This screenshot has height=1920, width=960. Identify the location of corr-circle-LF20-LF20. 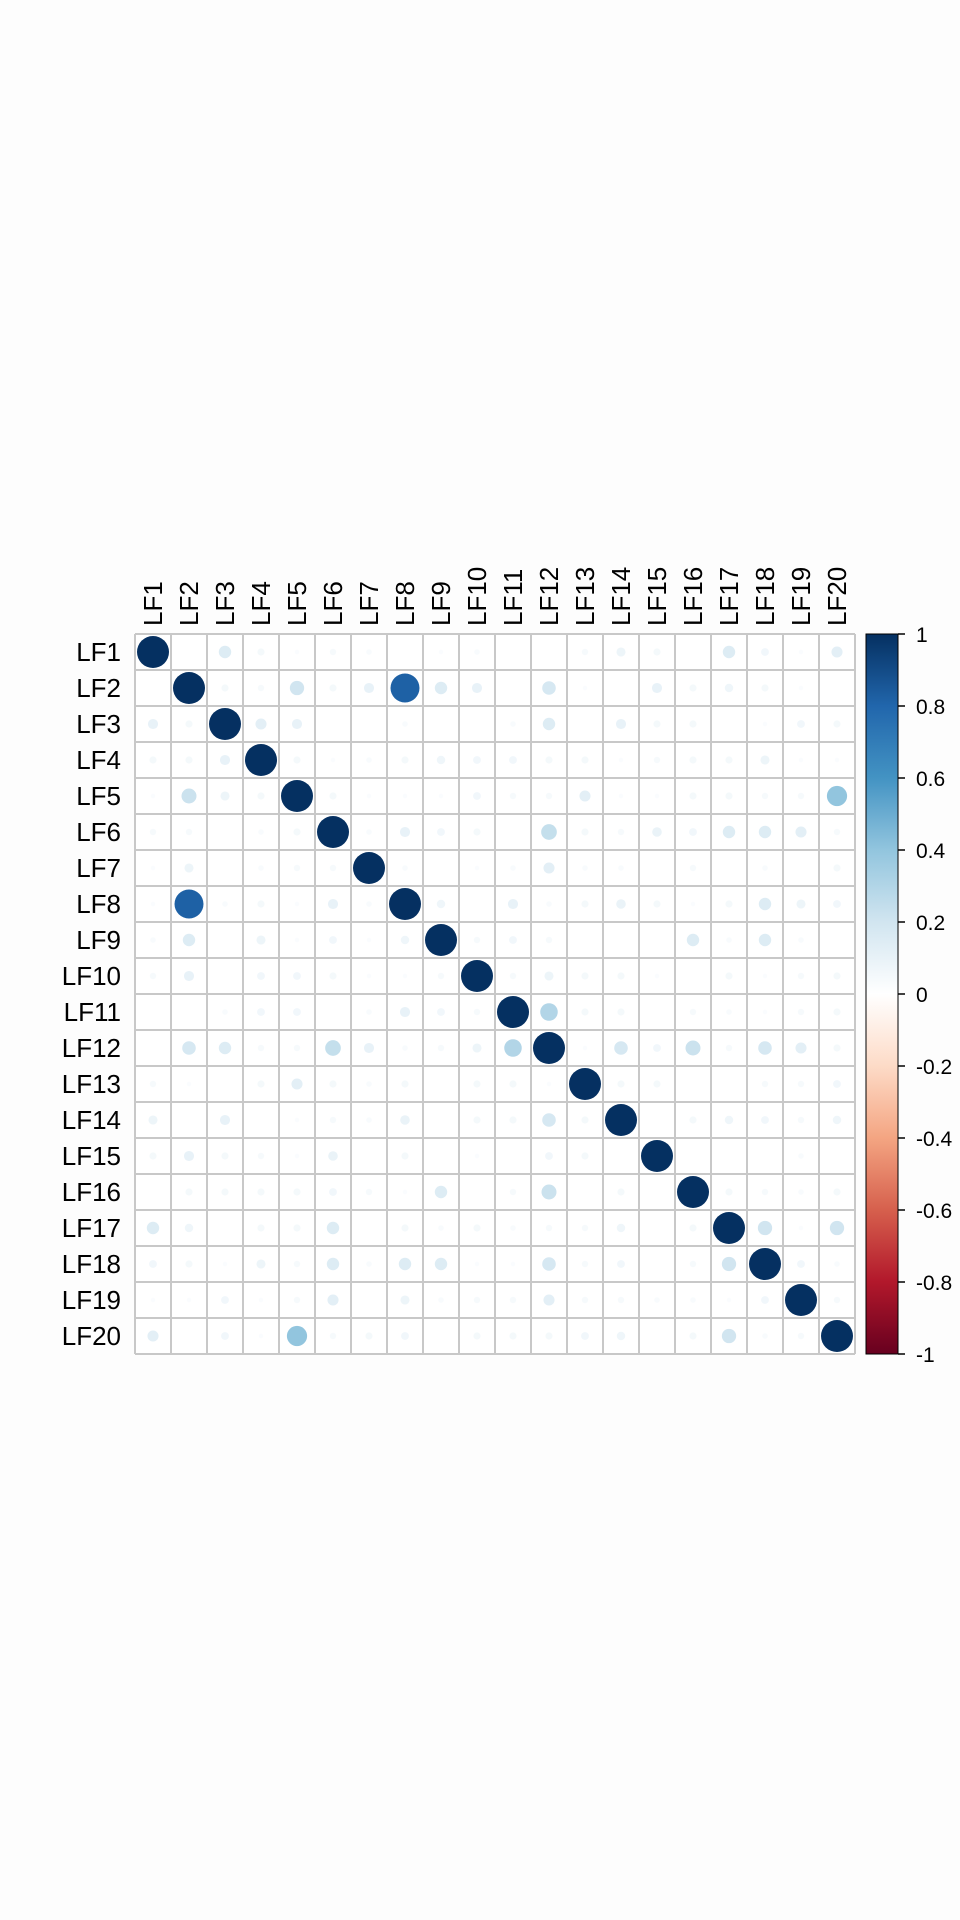
(837, 1336).